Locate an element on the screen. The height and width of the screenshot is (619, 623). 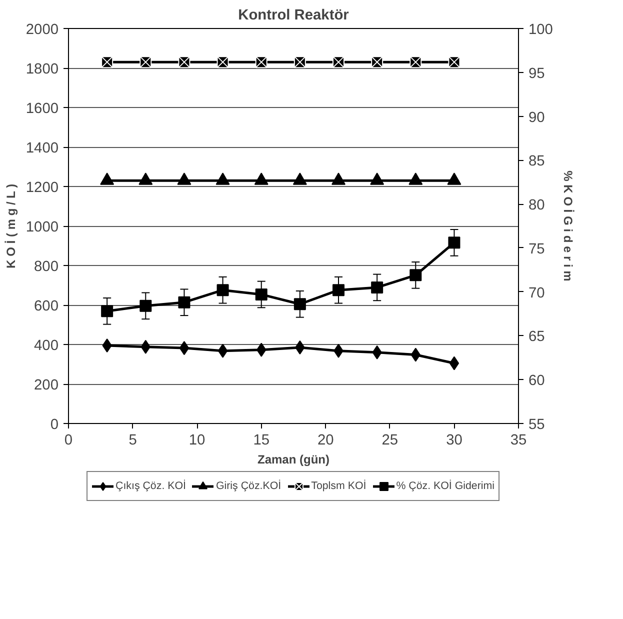
y-tick-label: 200 is located at coordinates (46, 386).